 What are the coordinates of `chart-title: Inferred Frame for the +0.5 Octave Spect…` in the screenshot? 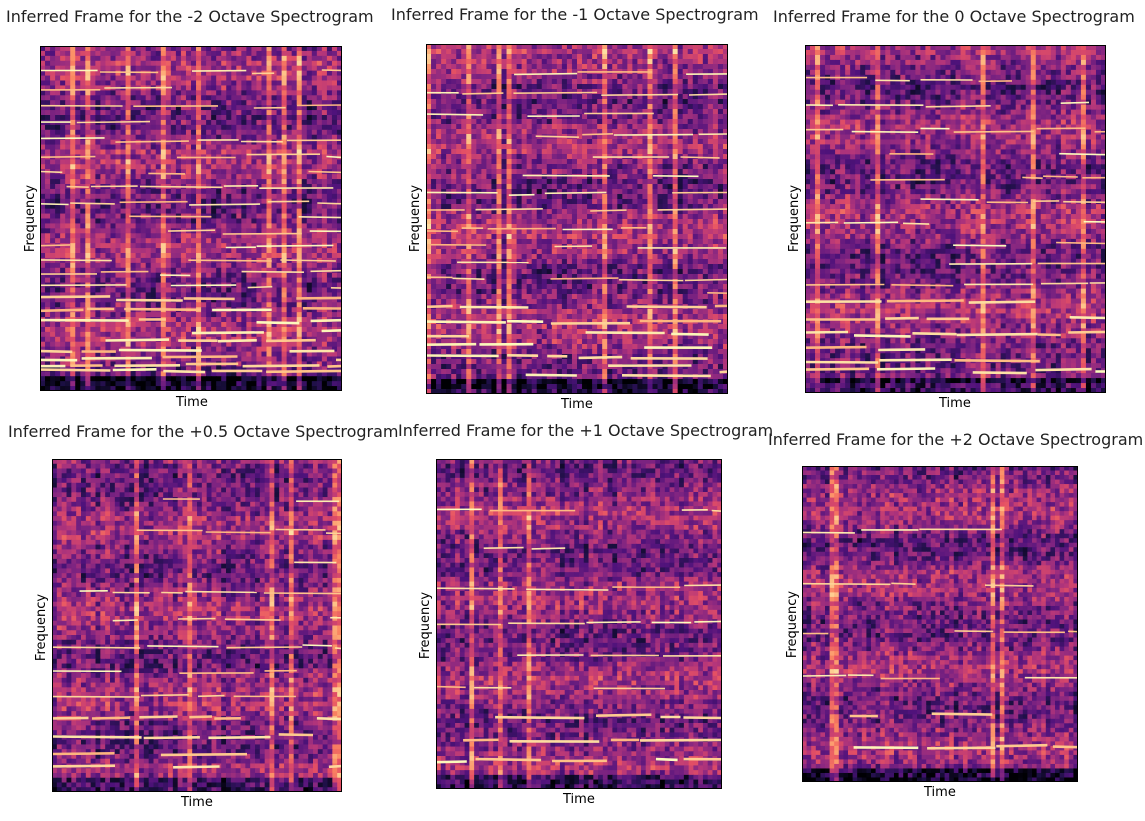 It's located at (203, 431).